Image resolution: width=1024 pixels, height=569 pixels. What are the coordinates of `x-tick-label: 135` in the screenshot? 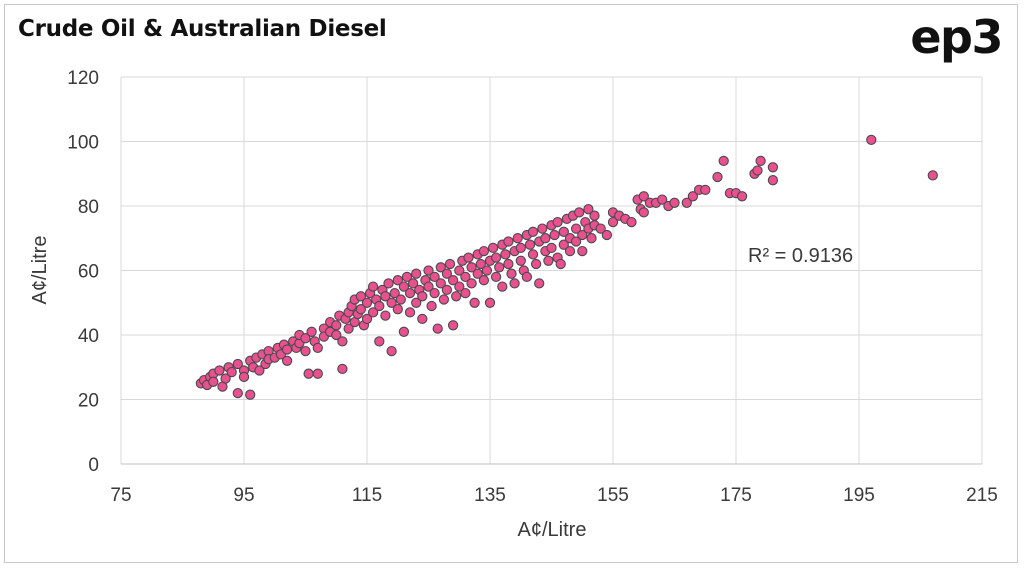 It's located at (490, 495).